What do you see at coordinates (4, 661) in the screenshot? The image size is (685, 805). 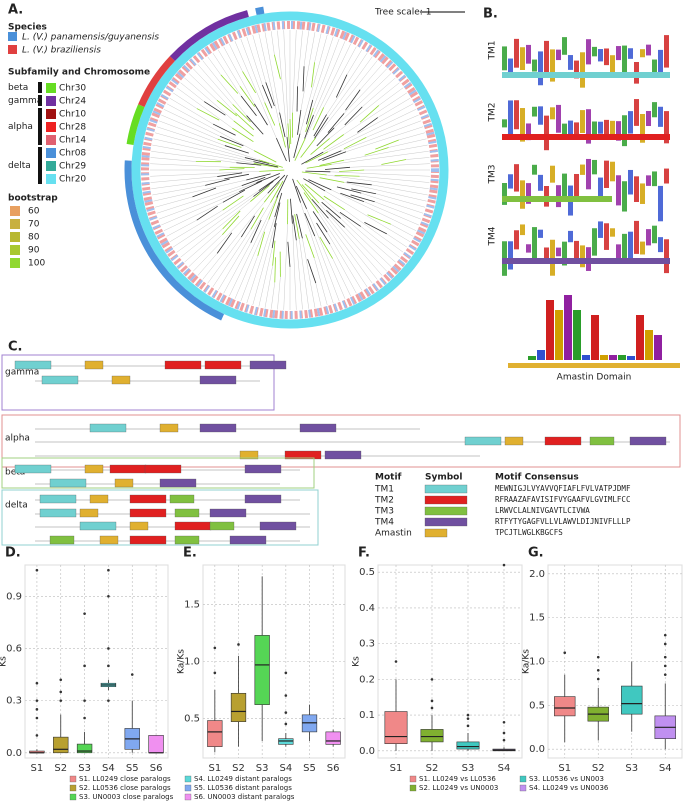 I see `label: Ks` at bounding box center [4, 661].